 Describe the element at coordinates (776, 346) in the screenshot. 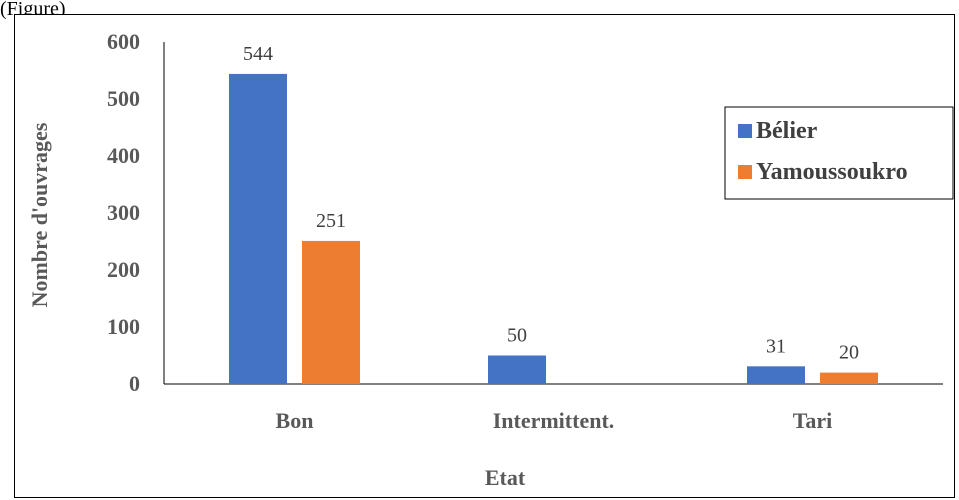

I see `data-label: 31` at that location.